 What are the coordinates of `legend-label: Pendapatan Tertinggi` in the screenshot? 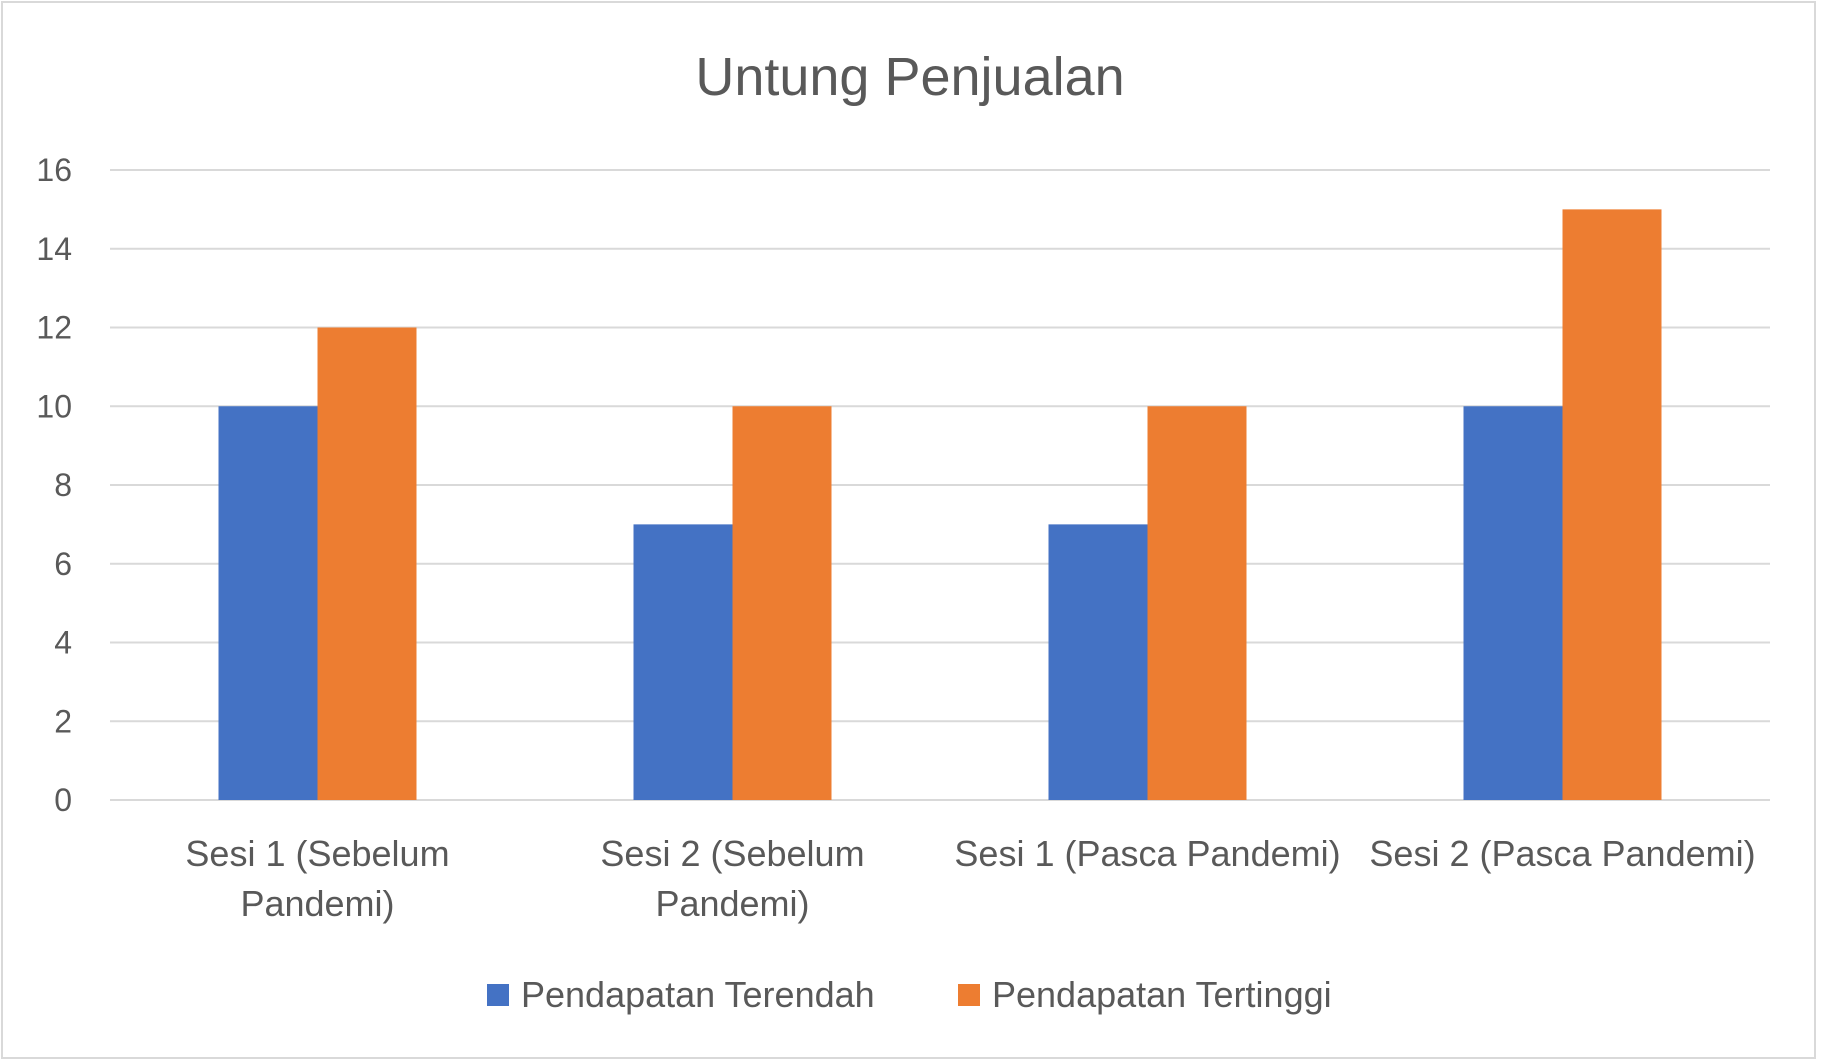 It's located at (1162, 994).